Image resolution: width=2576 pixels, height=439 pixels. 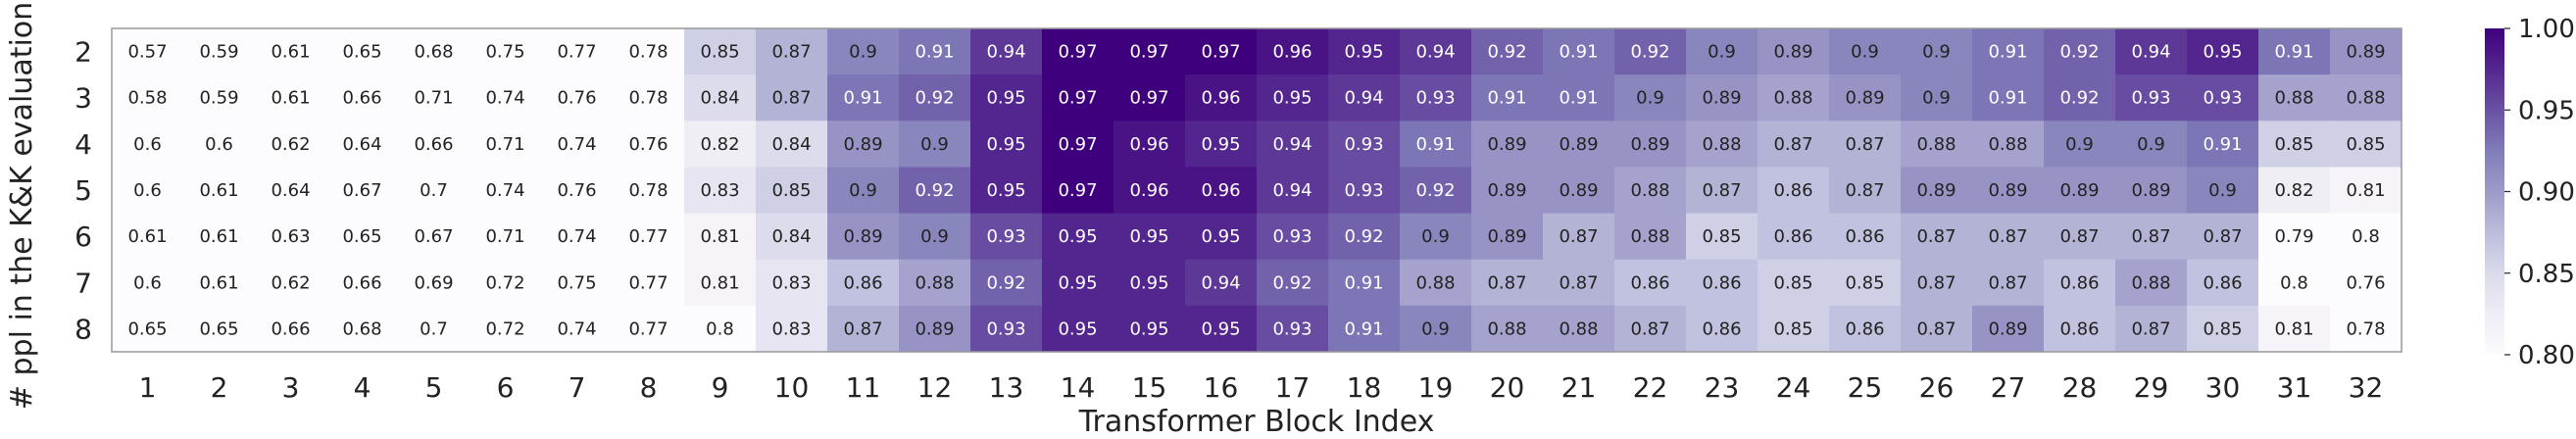 I want to click on cell-value-label: 0.91, so click(x=1363, y=329).